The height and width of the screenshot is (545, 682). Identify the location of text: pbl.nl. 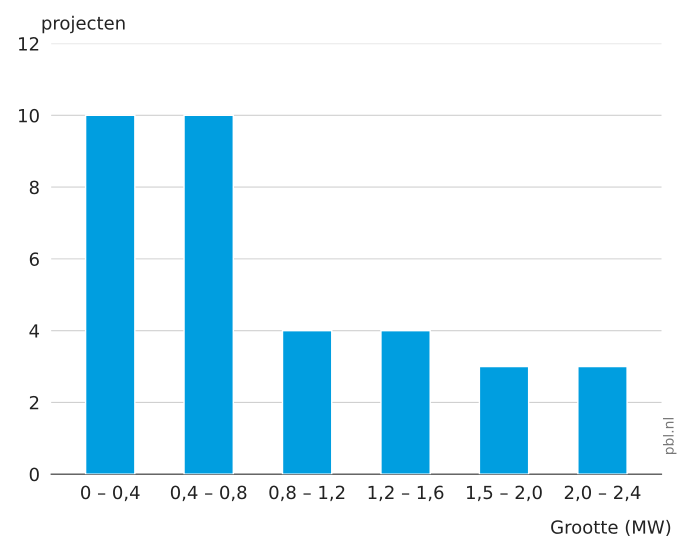
(669, 436).